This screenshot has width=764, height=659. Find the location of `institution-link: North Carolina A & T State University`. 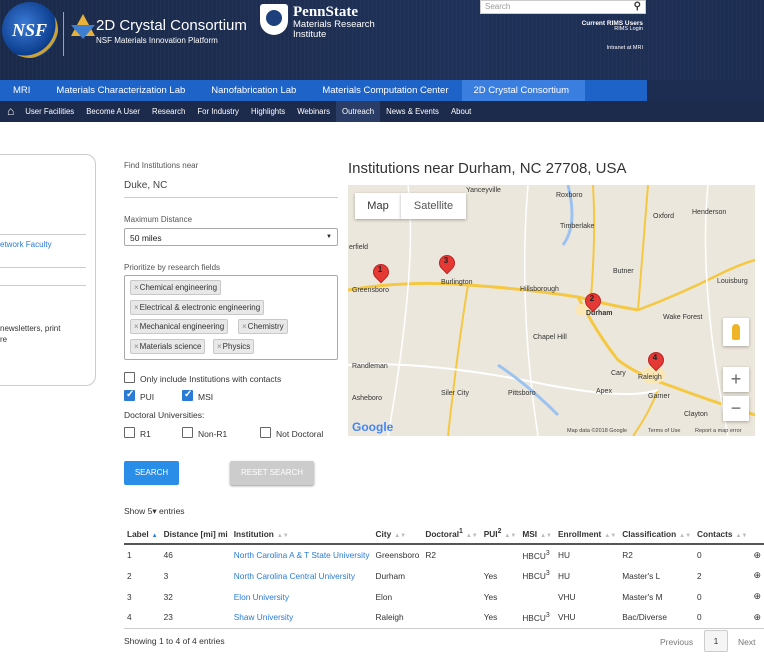

institution-link: North Carolina A & T State University is located at coordinates (301, 555).